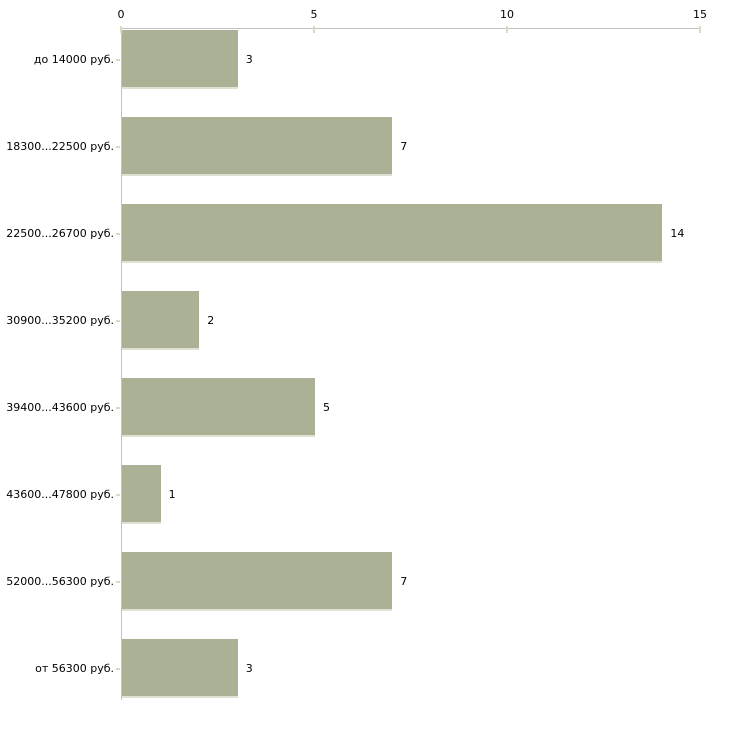 The width and height of the screenshot is (730, 730). Describe the element at coordinates (507, 14) in the screenshot. I see `x-axis-tick-label: 10` at that location.